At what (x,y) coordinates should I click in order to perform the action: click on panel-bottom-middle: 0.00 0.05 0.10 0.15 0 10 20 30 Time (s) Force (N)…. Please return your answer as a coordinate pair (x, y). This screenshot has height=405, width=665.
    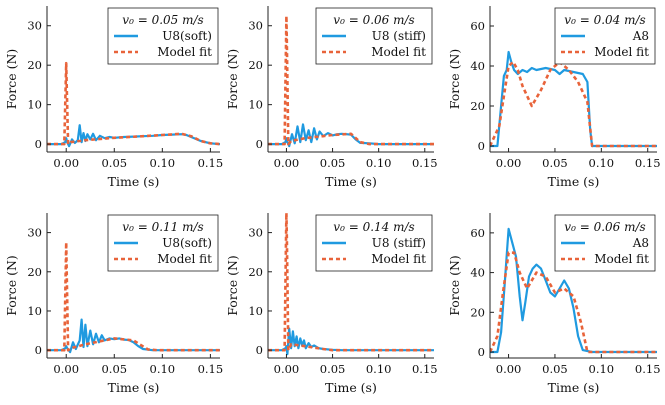
    Looking at the image, I should click on (331, 304).